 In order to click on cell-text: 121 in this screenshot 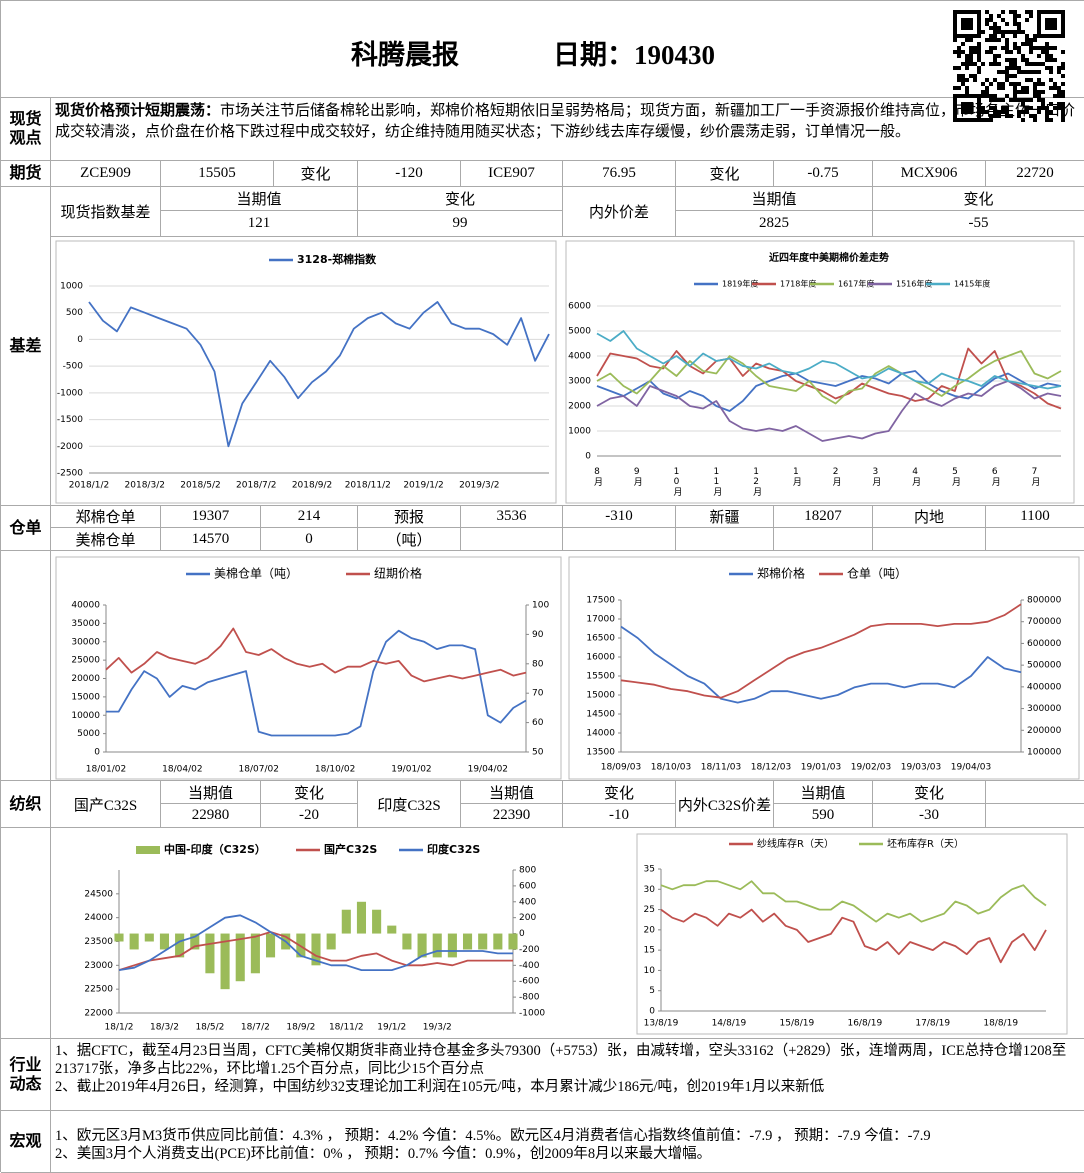, I will do `click(259, 223)`.